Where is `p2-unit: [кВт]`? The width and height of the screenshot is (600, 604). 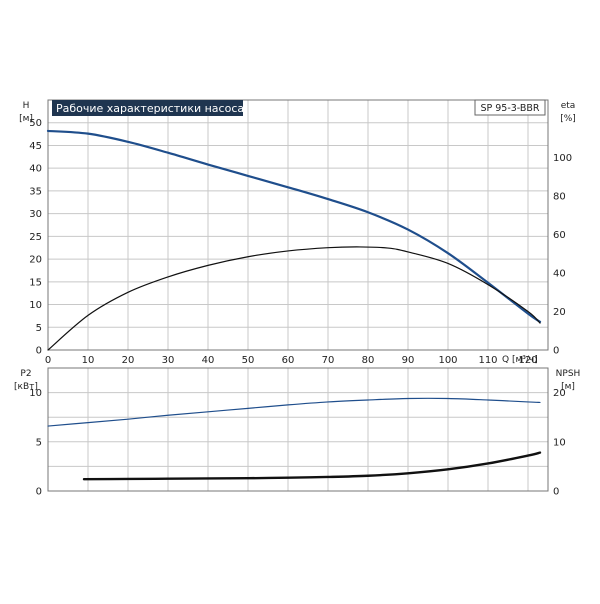 p2-unit: [кВт] is located at coordinates (26, 387).